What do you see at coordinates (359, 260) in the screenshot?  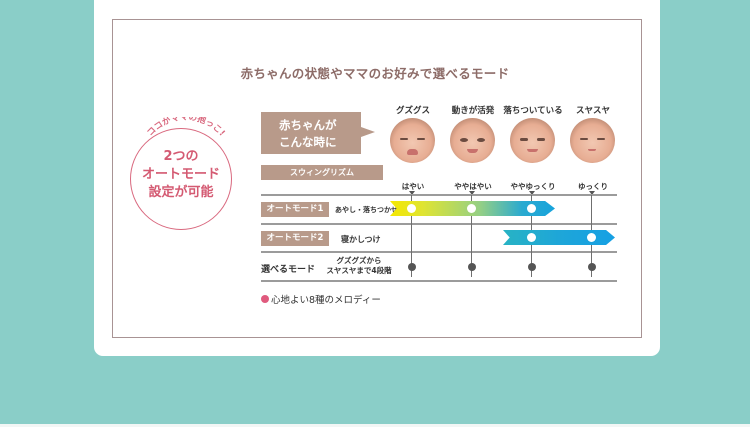 I see `selectable-desc-line-1: グズグズから` at bounding box center [359, 260].